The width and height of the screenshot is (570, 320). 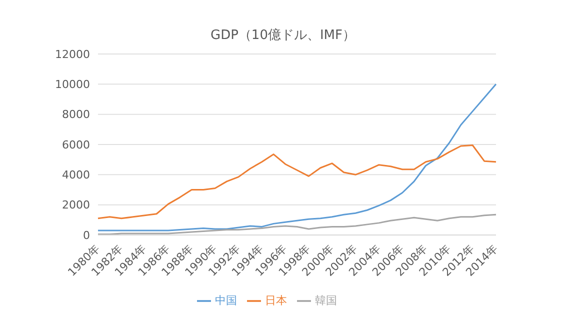 I want to click on chart-title: GDP（10億ドル、IMF）, so click(x=283, y=36).